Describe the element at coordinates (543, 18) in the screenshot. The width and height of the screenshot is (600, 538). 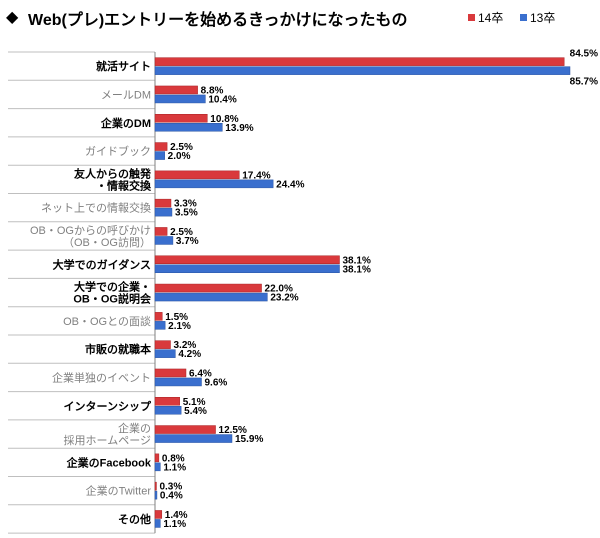
I see `legend-label-13: 13卒` at that location.